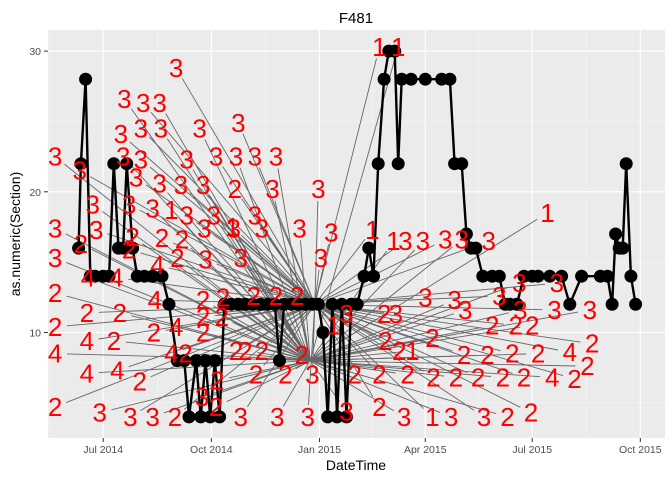 Image resolution: width=672 pixels, height=480 pixels. What do you see at coordinates (425, 450) in the screenshot?
I see `x-tick-label: Apr 2015` at bounding box center [425, 450].